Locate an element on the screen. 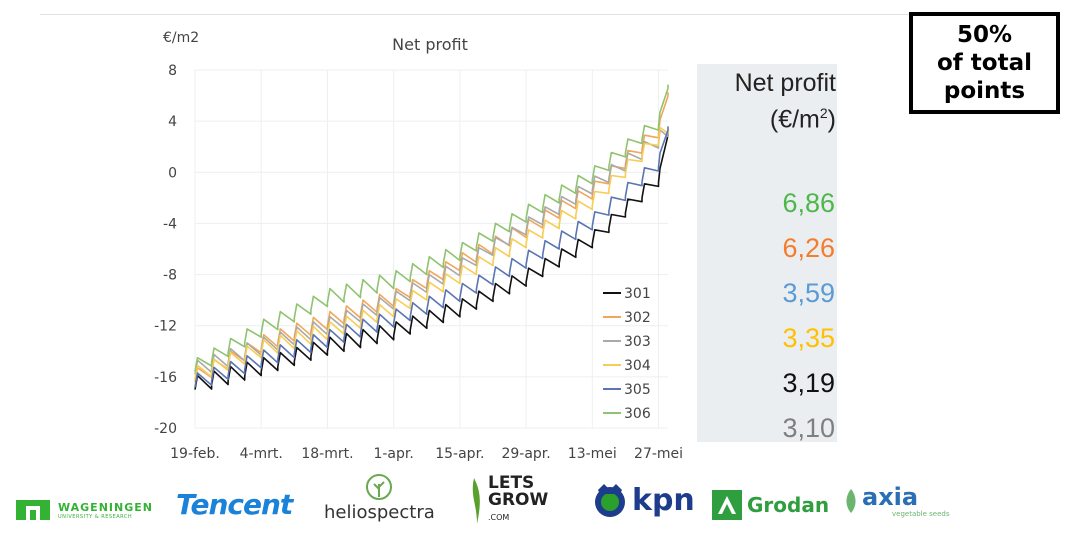 The height and width of the screenshot is (537, 1080). badge-line2: of total is located at coordinates (984, 63).